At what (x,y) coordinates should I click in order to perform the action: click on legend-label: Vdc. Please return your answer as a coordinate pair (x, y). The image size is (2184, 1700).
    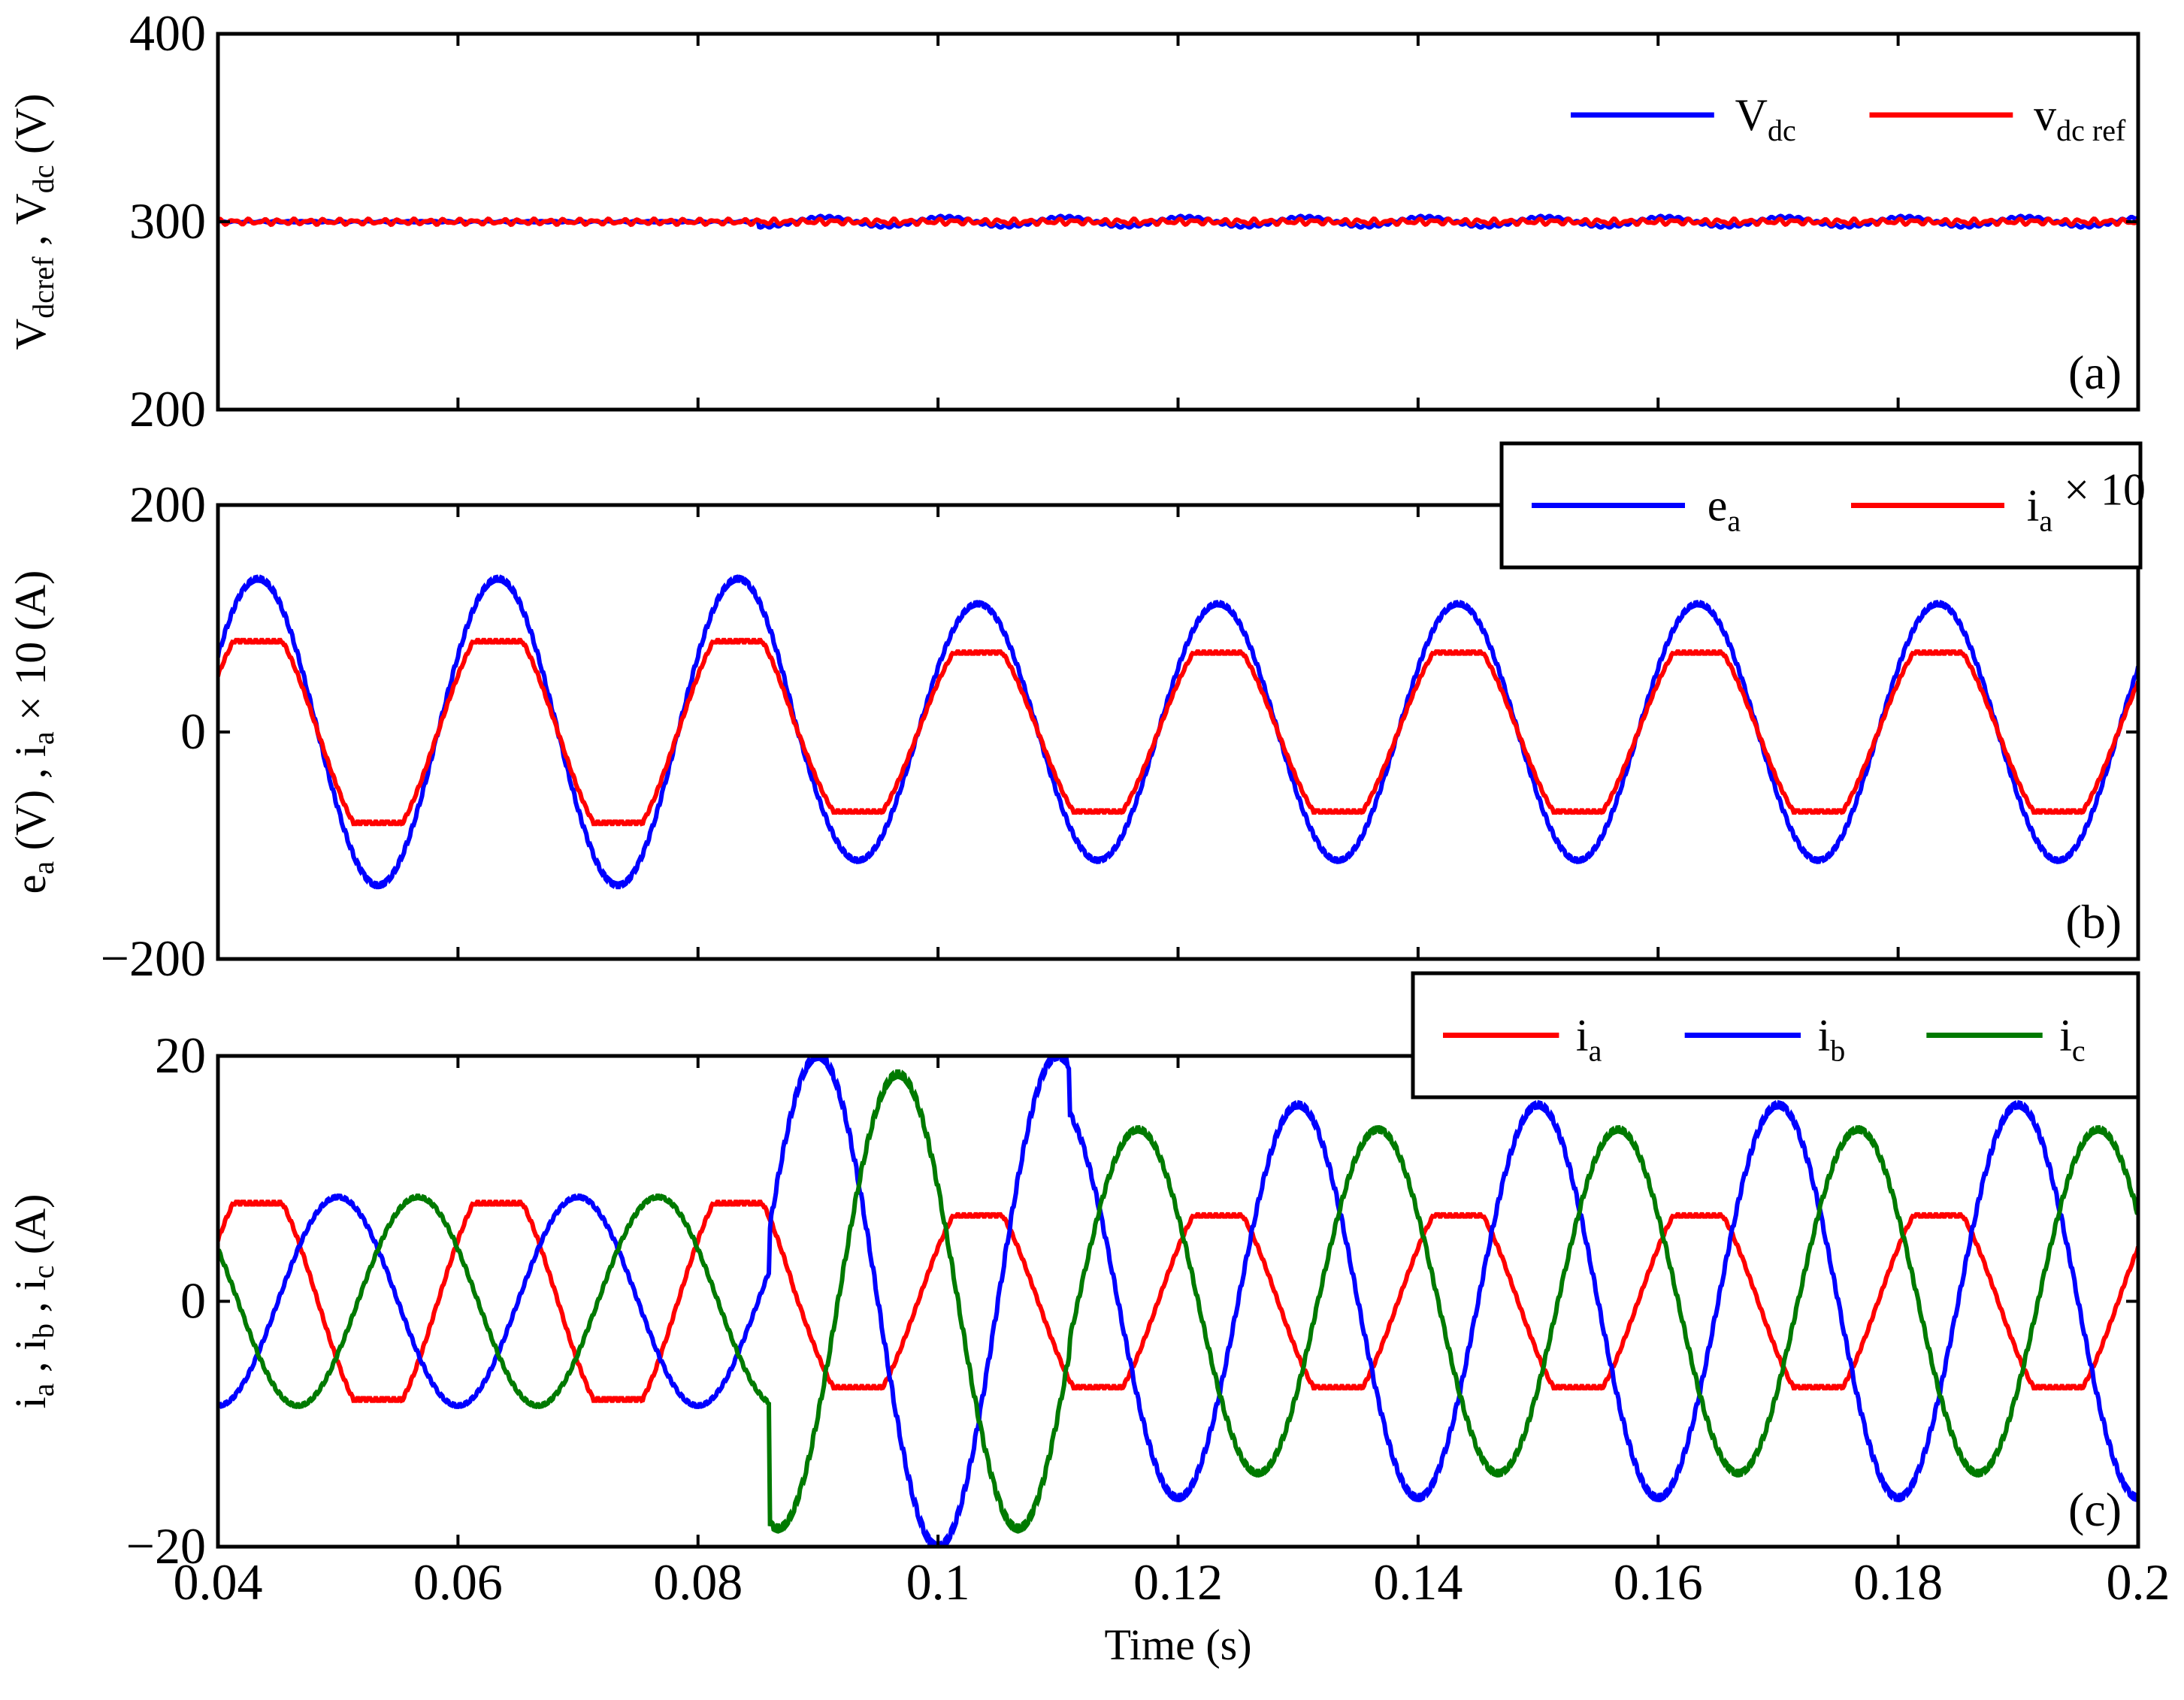
    Looking at the image, I should click on (1765, 118).